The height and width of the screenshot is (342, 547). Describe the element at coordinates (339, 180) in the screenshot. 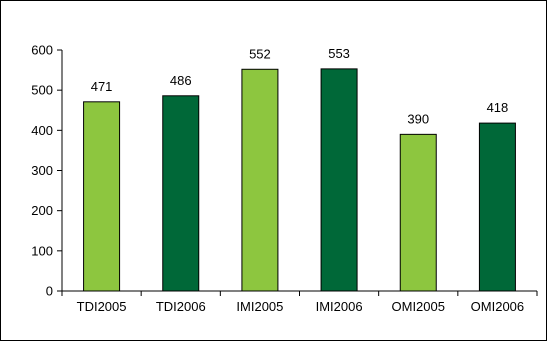

I see `bar-imi2006` at that location.